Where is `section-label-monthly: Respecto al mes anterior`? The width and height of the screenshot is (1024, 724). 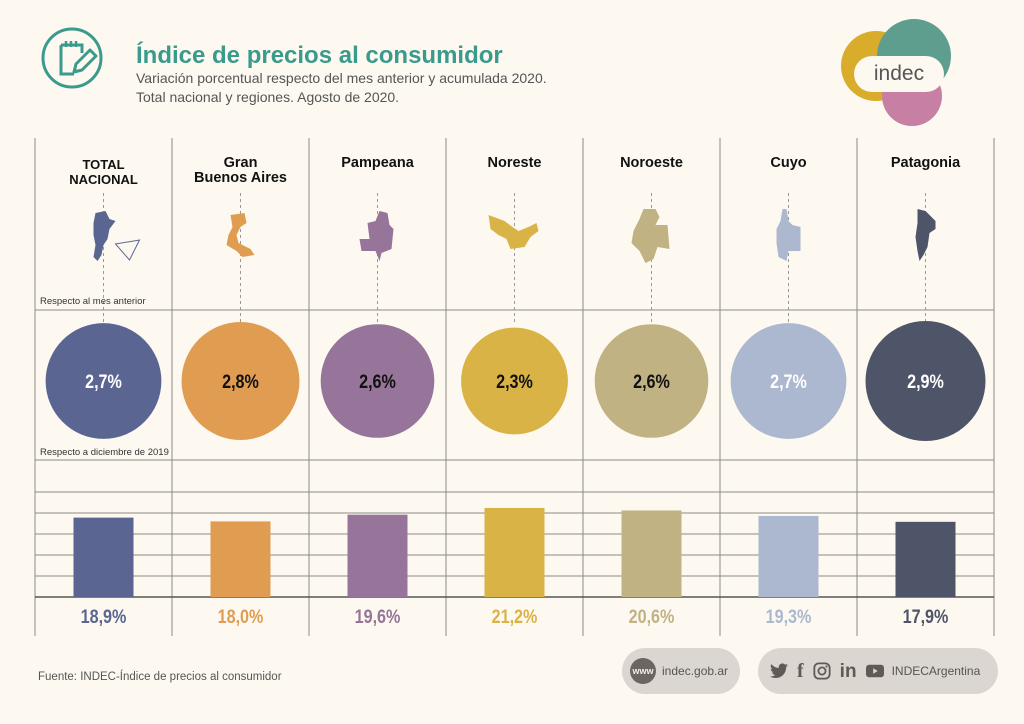 section-label-monthly: Respecto al mes anterior is located at coordinates (93, 301).